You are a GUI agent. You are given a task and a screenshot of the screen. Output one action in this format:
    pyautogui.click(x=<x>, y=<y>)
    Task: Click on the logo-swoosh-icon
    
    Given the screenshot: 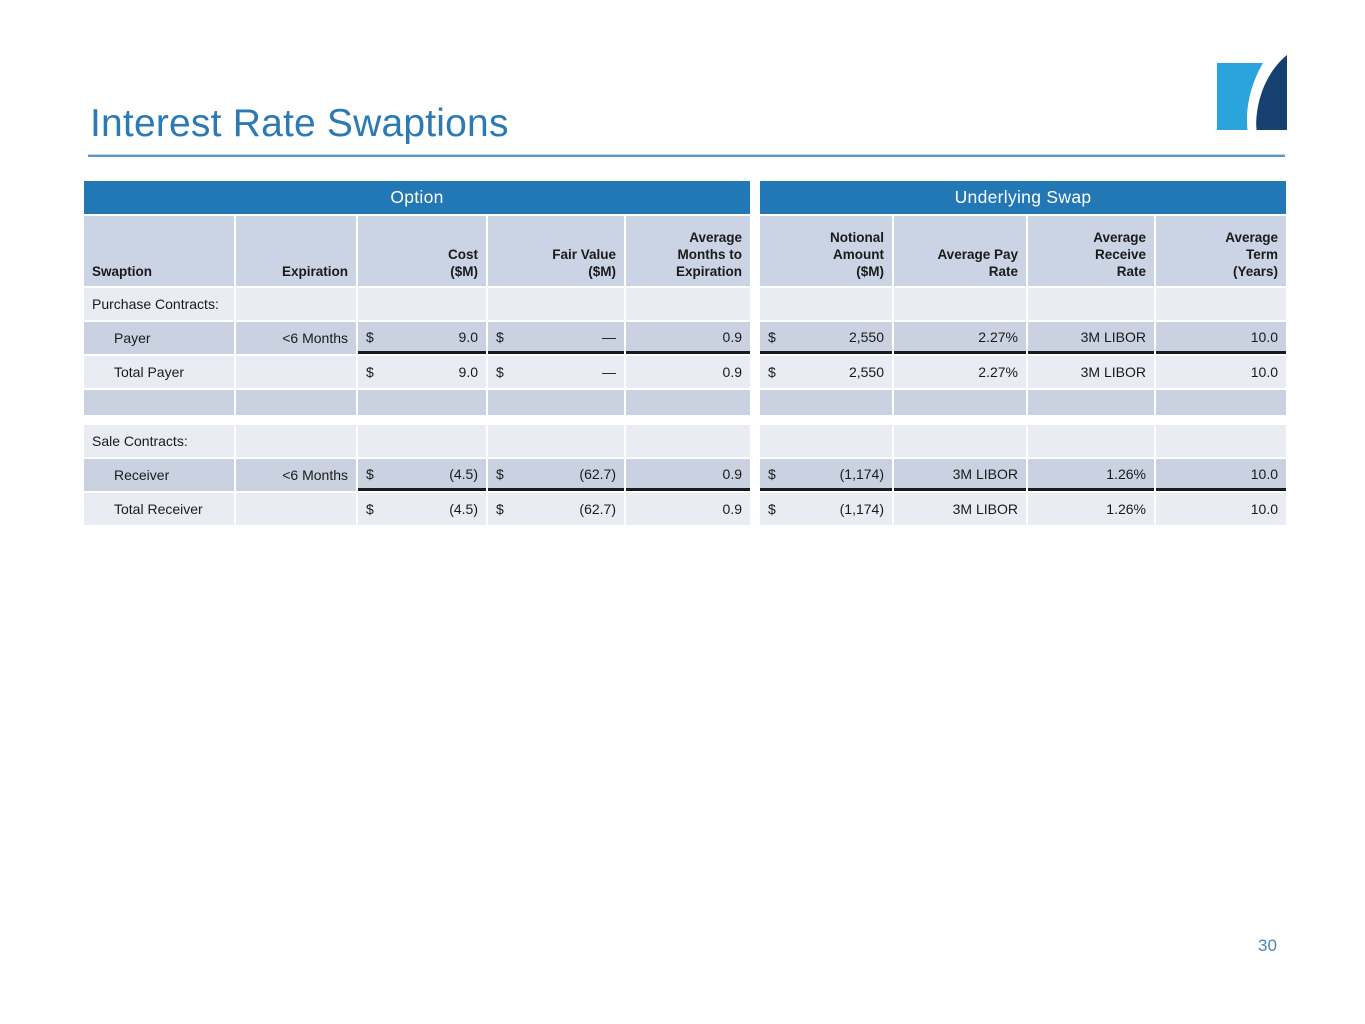 What is the action you would take?
    pyautogui.click(x=1252, y=92)
    